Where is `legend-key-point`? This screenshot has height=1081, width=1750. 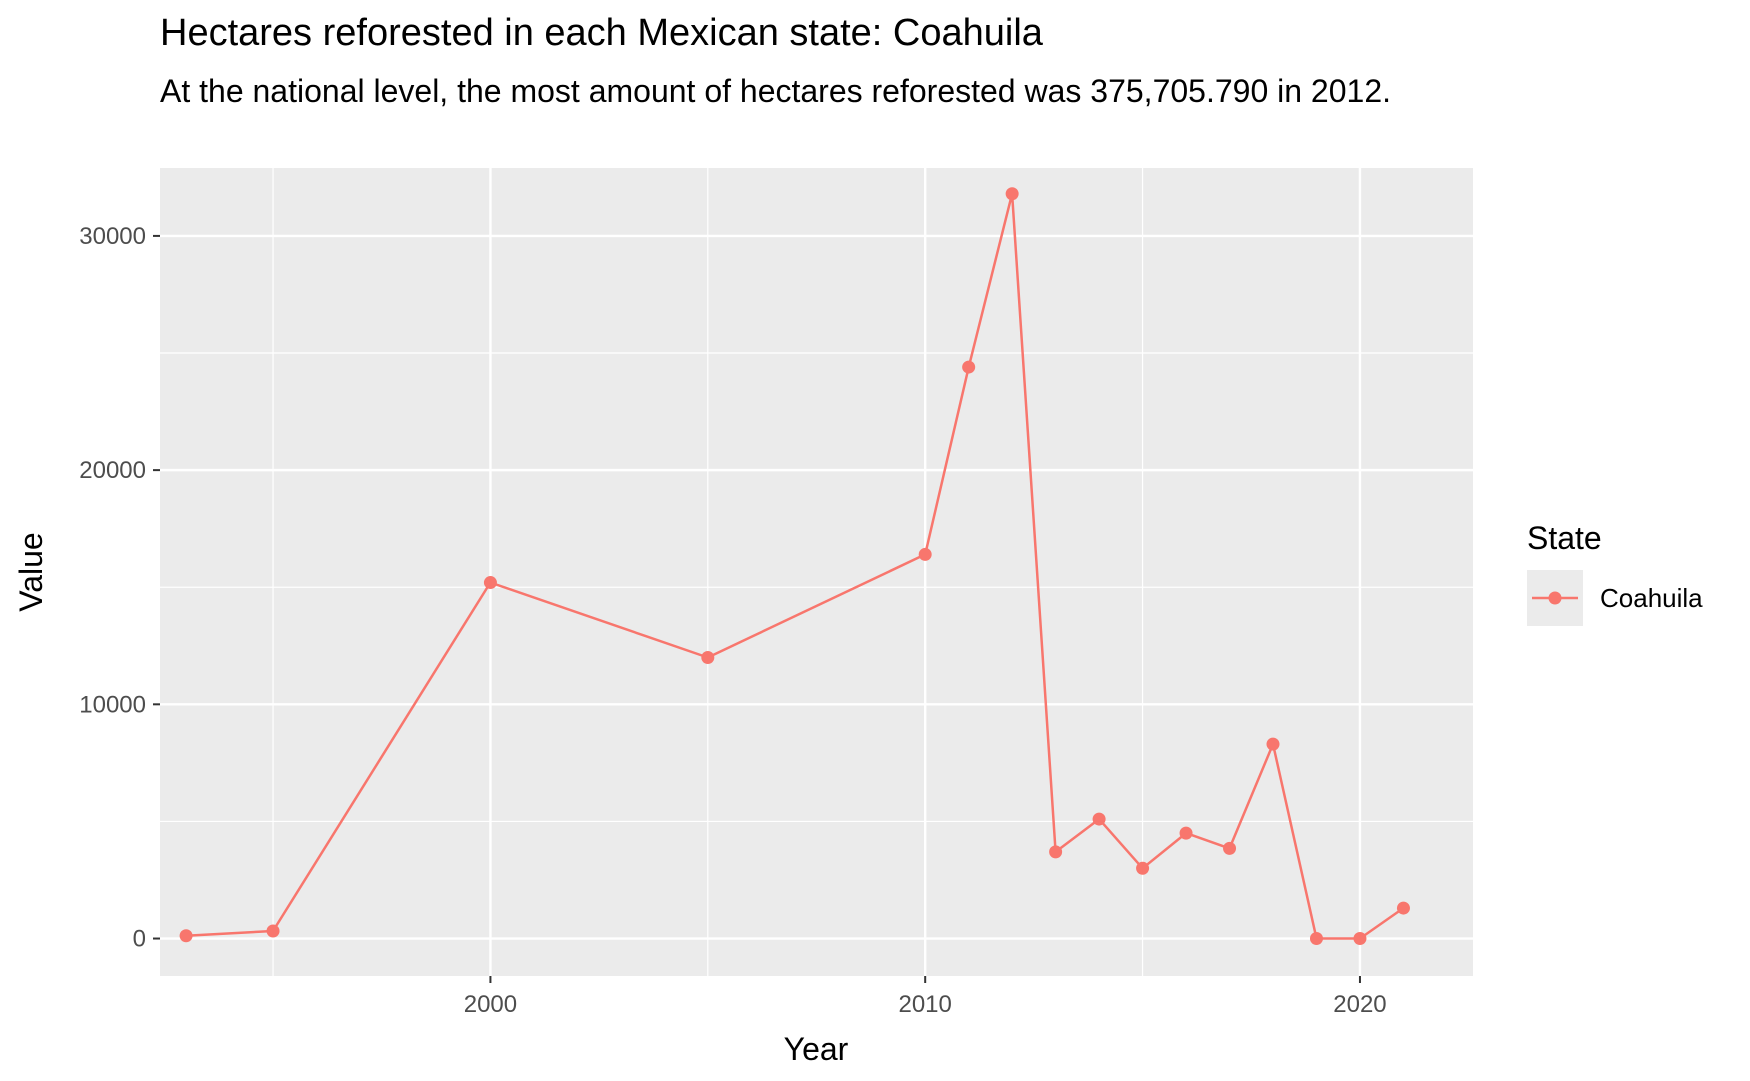
legend-key-point is located at coordinates (1555, 598).